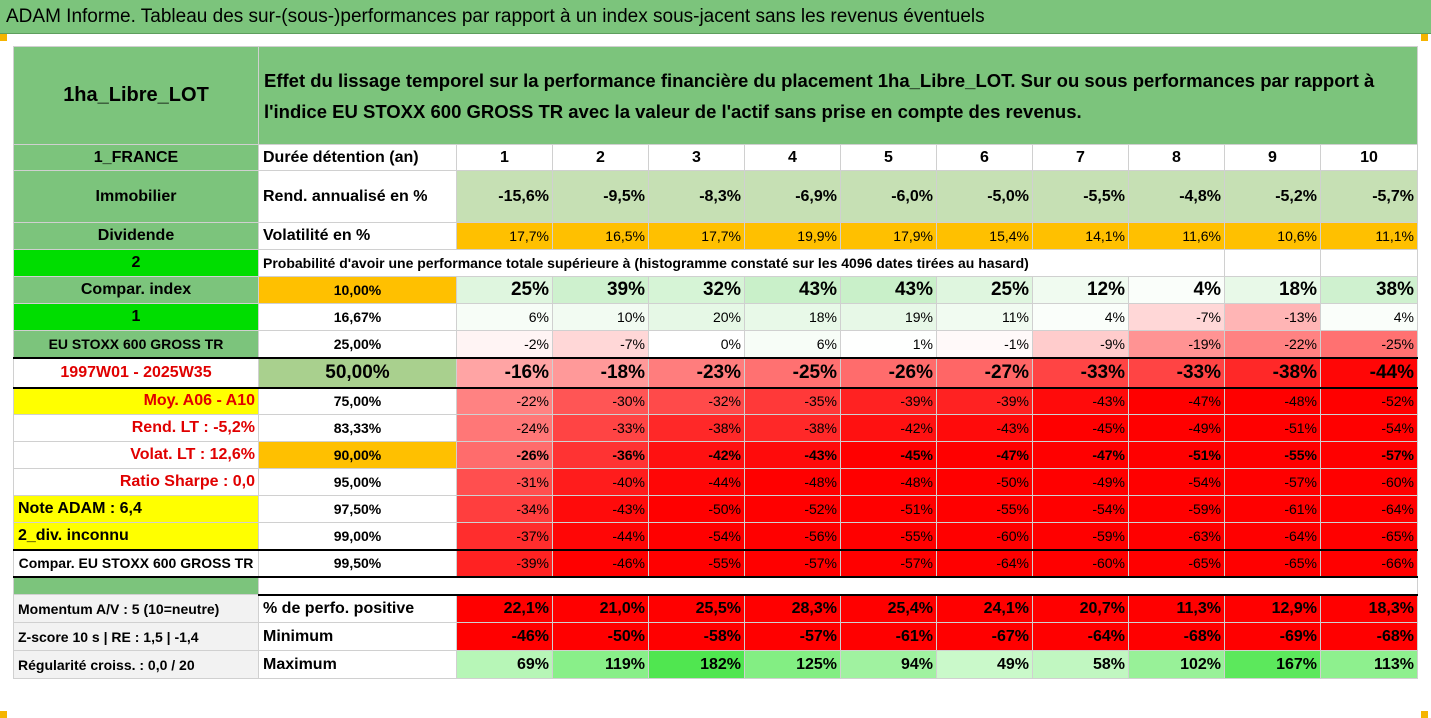 The width and height of the screenshot is (1431, 718). What do you see at coordinates (792, 236) in the screenshot?
I see `vol-cell: 19,9%` at bounding box center [792, 236].